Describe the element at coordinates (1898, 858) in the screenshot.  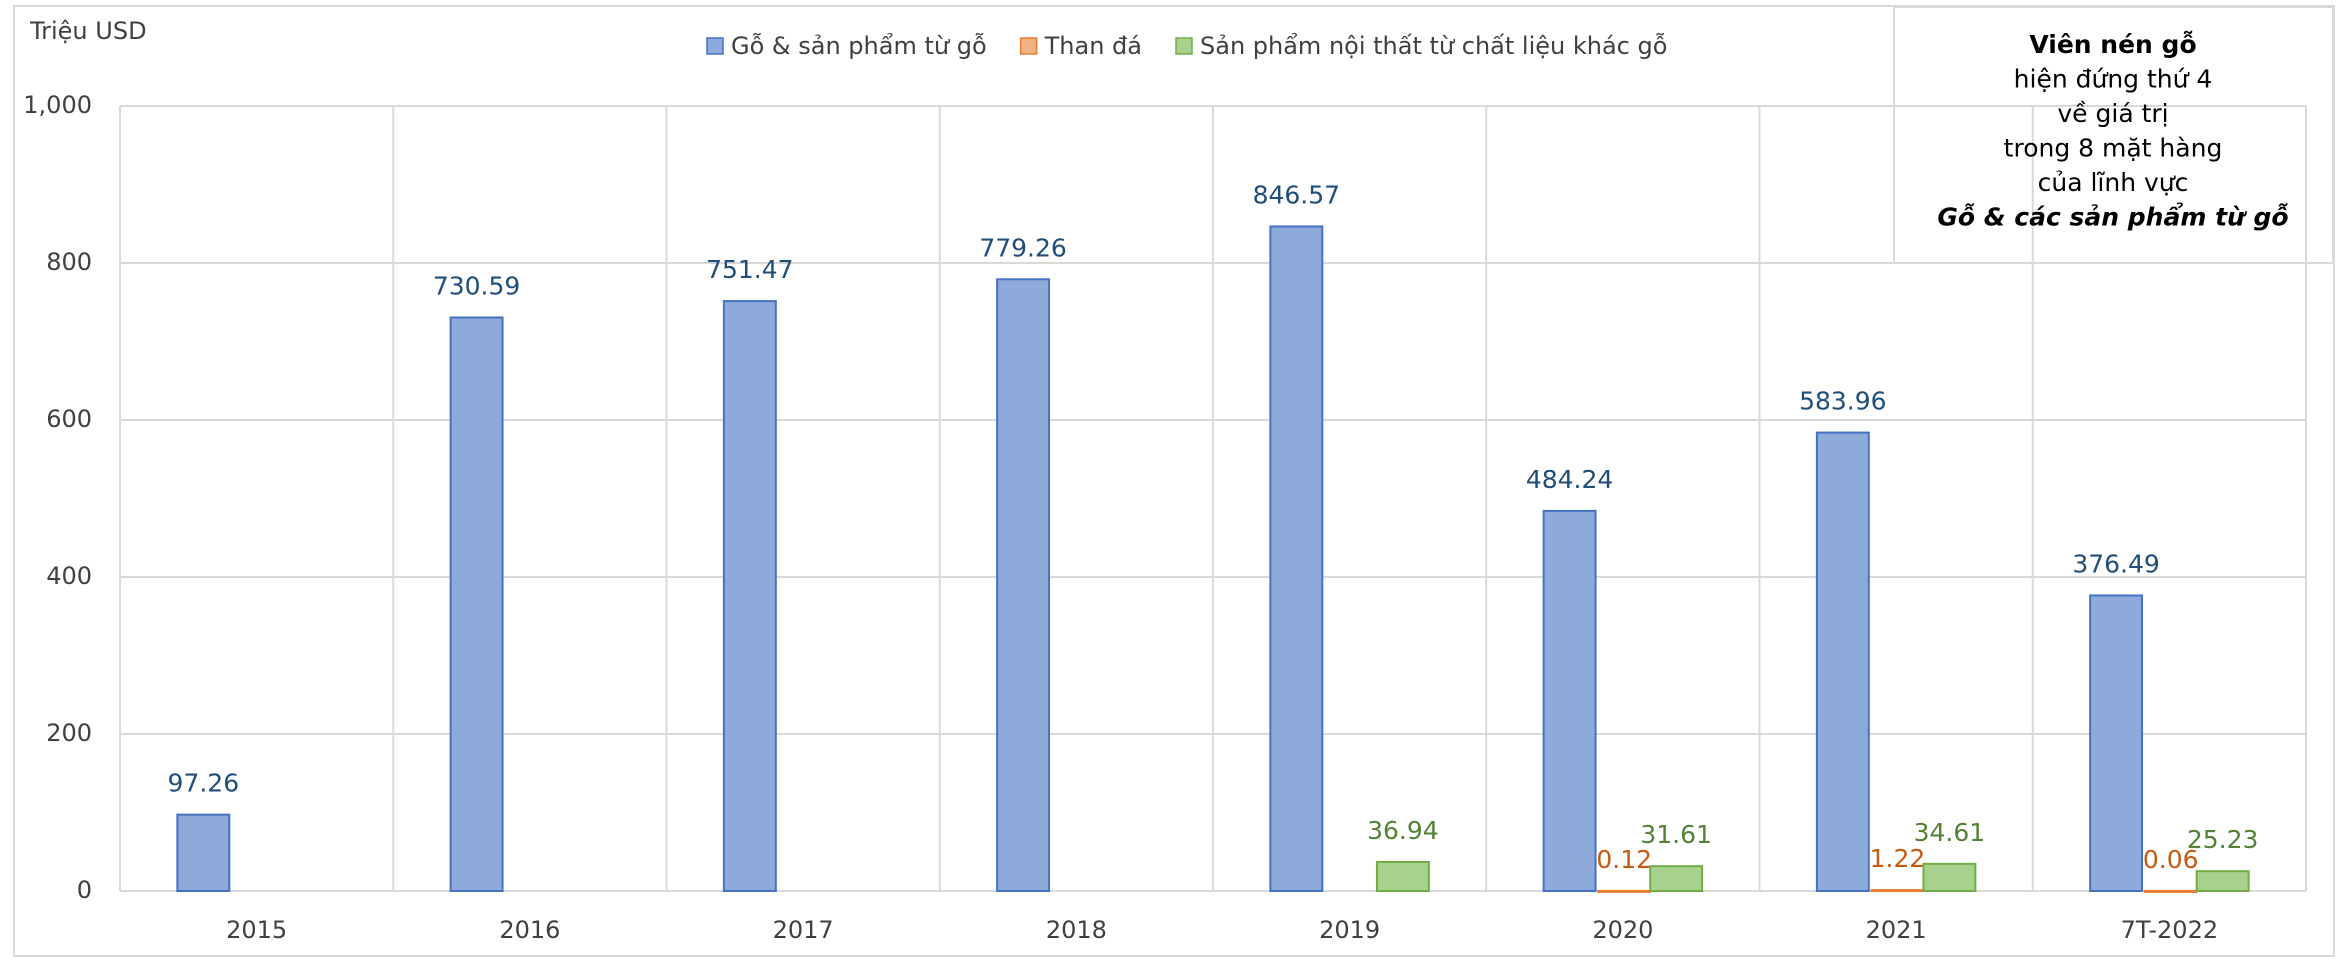
I see `value-label: 1.22` at that location.